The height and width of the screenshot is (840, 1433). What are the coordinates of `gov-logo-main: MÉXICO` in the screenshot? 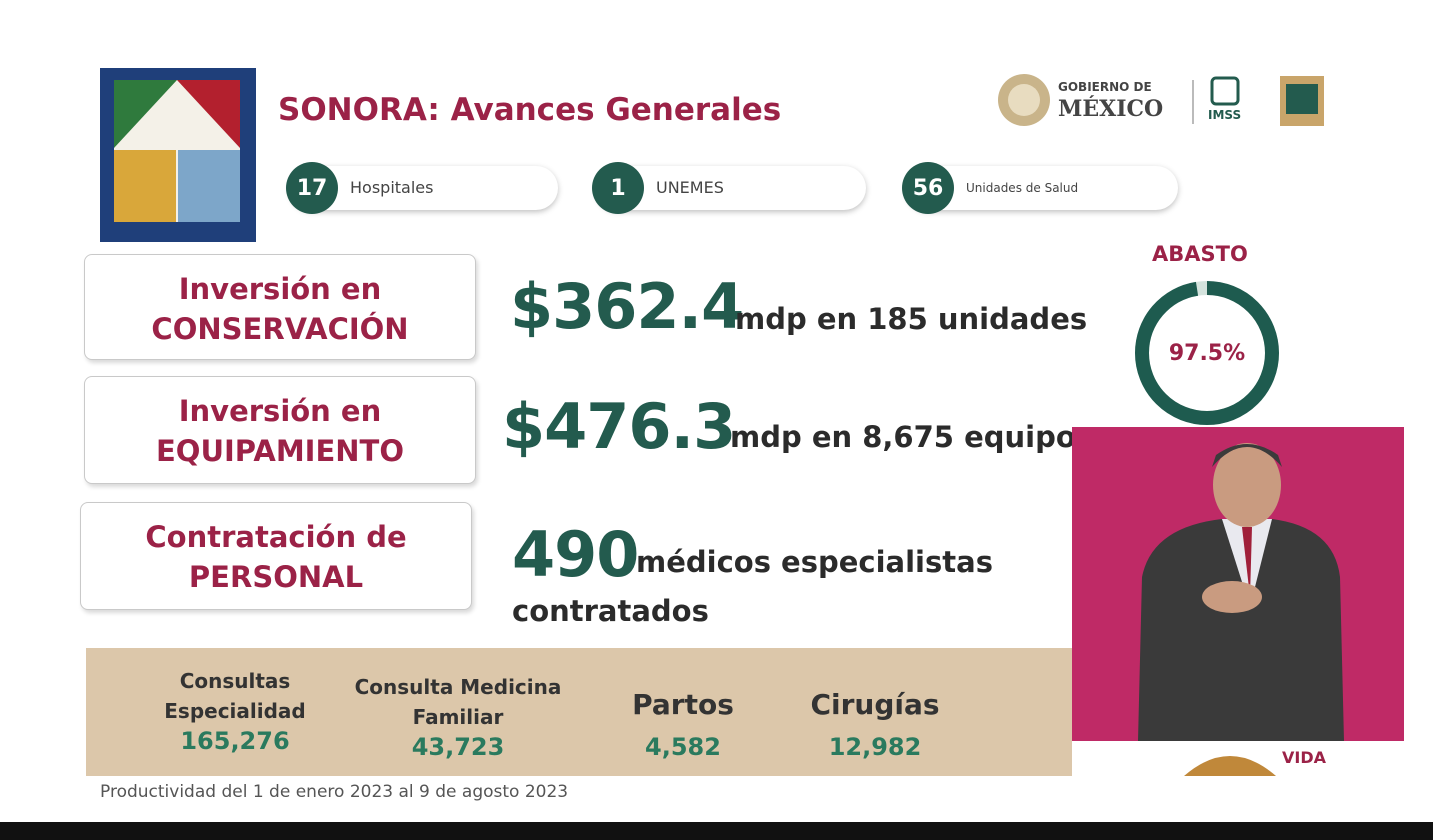 It's located at (1111, 109).